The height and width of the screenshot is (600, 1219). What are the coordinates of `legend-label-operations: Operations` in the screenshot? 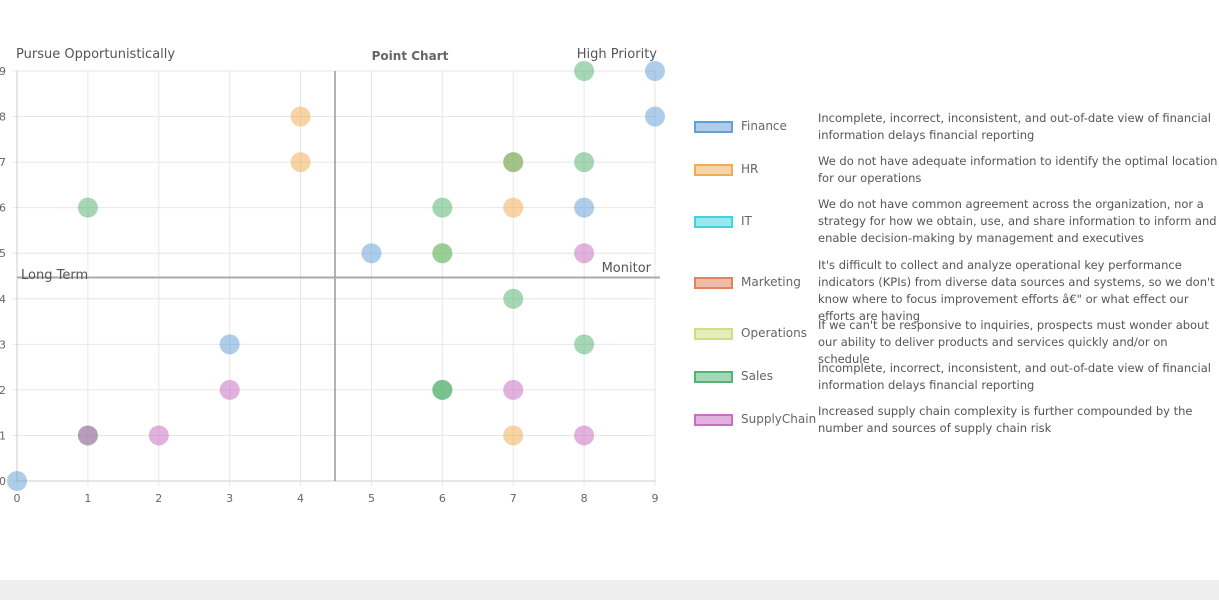 It's located at (774, 333).